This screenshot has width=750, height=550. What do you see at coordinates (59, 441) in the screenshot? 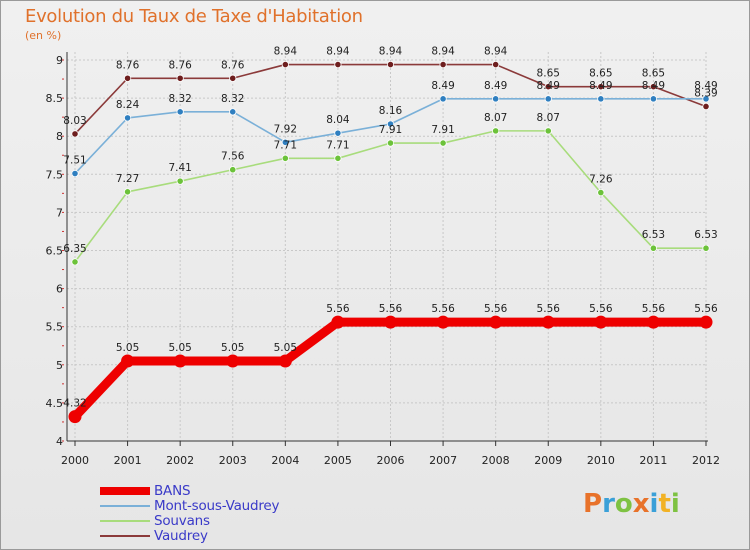
I see `y-tick-label: 4` at bounding box center [59, 441].